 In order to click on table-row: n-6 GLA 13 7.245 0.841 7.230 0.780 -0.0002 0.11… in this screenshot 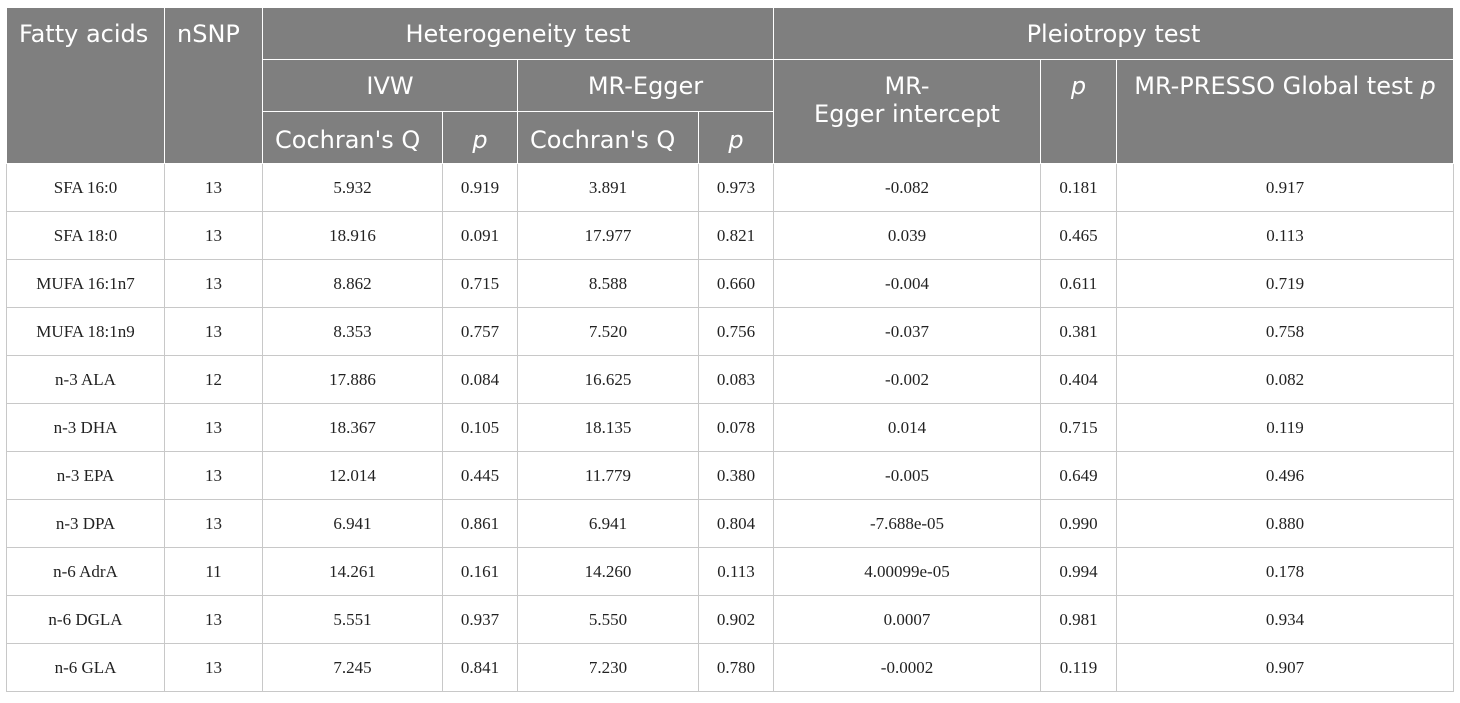, I will do `click(730, 667)`.